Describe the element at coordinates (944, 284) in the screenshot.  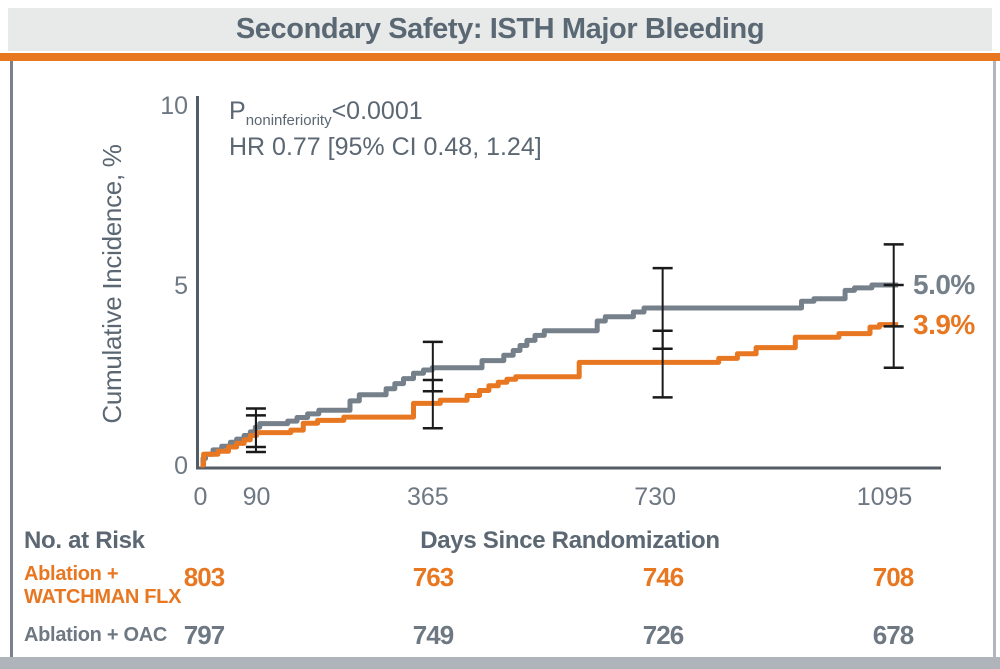
I see `end-label-oac: 5.0%` at that location.